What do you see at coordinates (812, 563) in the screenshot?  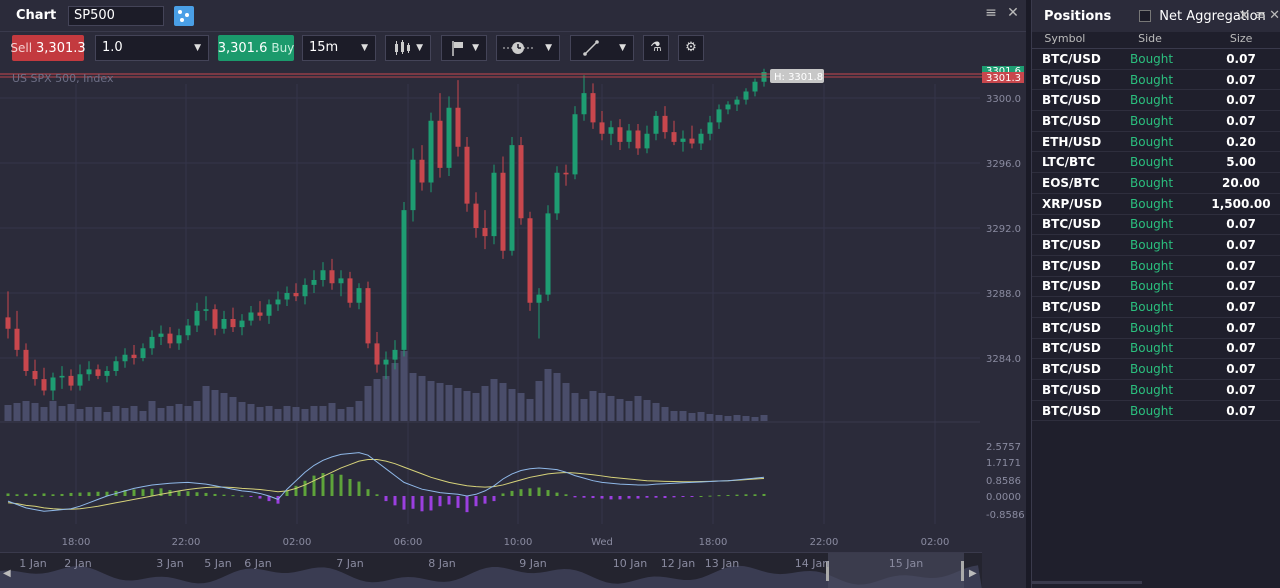 I see `navigator-tick-label: 14 Jan` at bounding box center [812, 563].